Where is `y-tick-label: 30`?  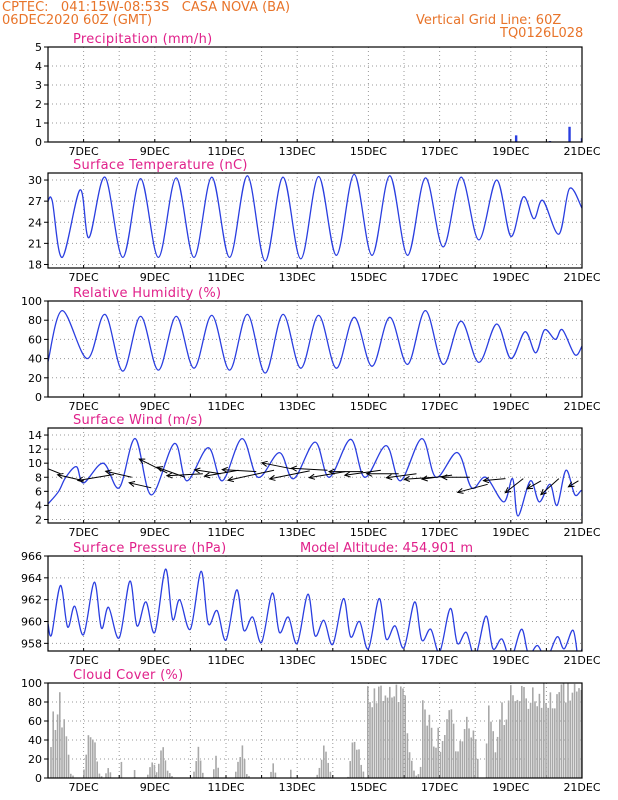
y-tick-label: 30 is located at coordinates (35, 180).